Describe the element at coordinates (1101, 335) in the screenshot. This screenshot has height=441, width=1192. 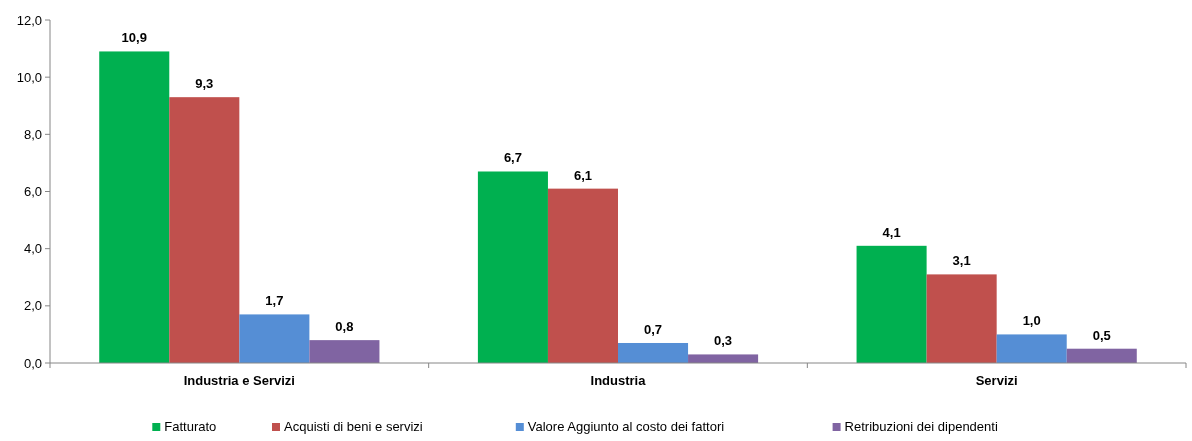
I see `data-label: 0,5` at that location.